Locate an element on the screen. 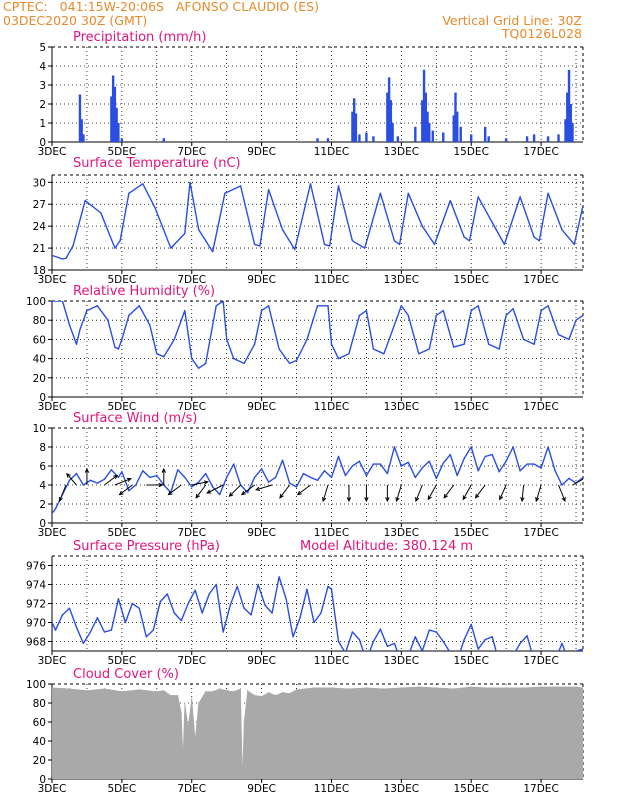  x-tick-label: 15DEC is located at coordinates (470, 152).